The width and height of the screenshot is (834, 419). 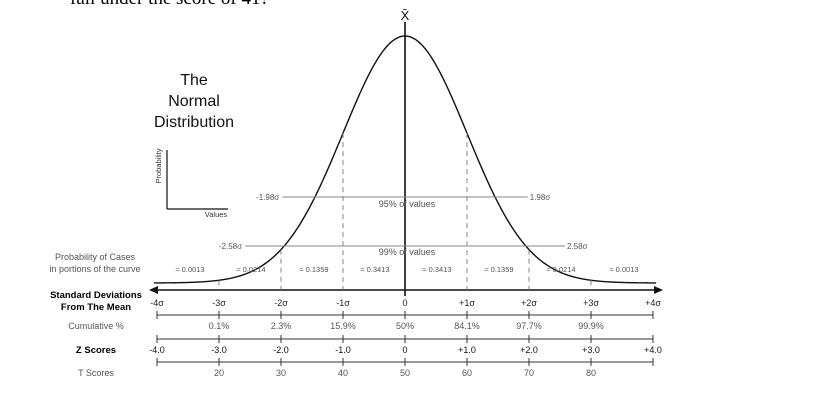 What do you see at coordinates (467, 373) in the screenshot?
I see `t-scale-tick-label: 60` at bounding box center [467, 373].